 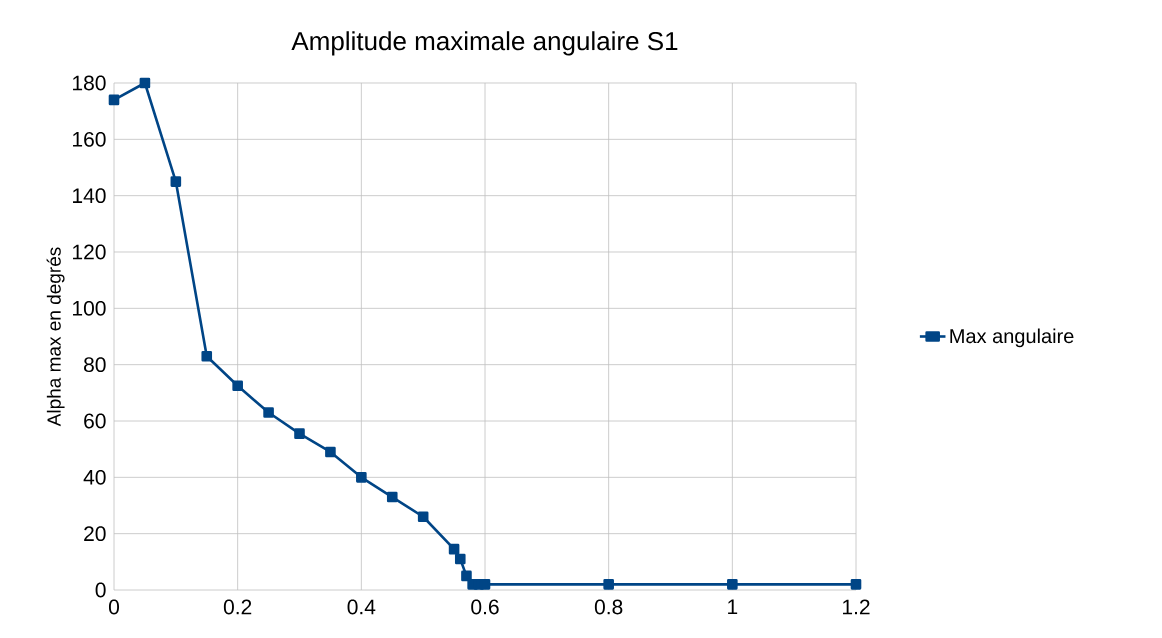 What do you see at coordinates (856, 607) in the screenshot?
I see `x-tick-label: 1.2` at bounding box center [856, 607].